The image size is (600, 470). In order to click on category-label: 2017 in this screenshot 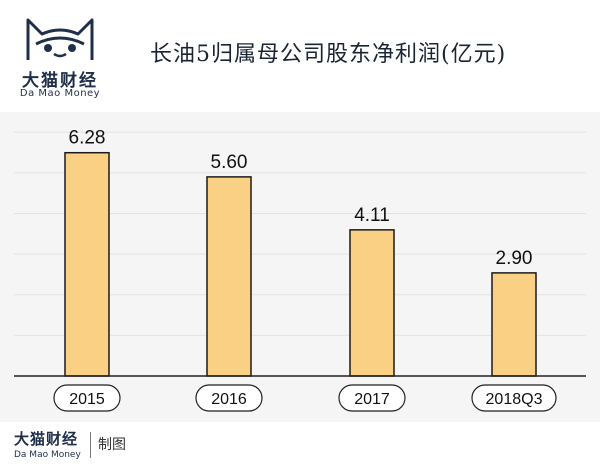, I will do `click(372, 399)`.